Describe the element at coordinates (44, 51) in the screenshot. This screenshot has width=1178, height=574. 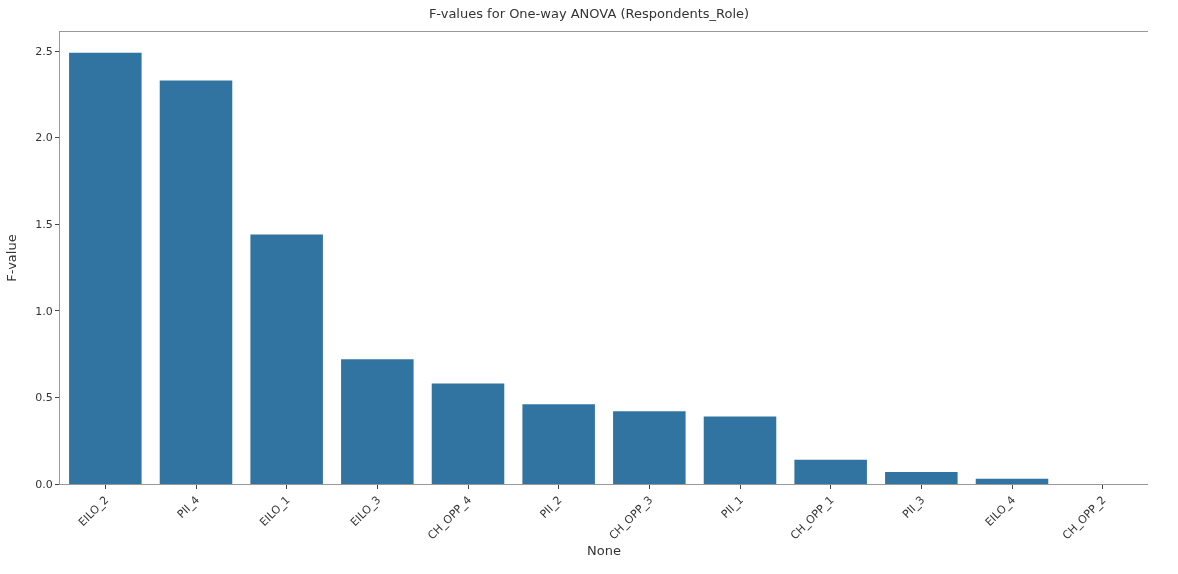
I see `y-tick-label: 2.5` at that location.